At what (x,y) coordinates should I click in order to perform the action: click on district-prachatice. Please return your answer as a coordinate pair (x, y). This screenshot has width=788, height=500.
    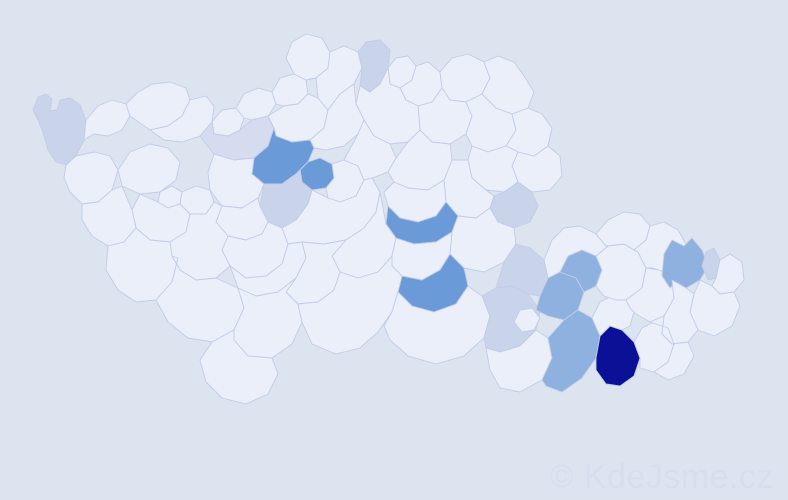
    Looking at the image, I should click on (200, 299).